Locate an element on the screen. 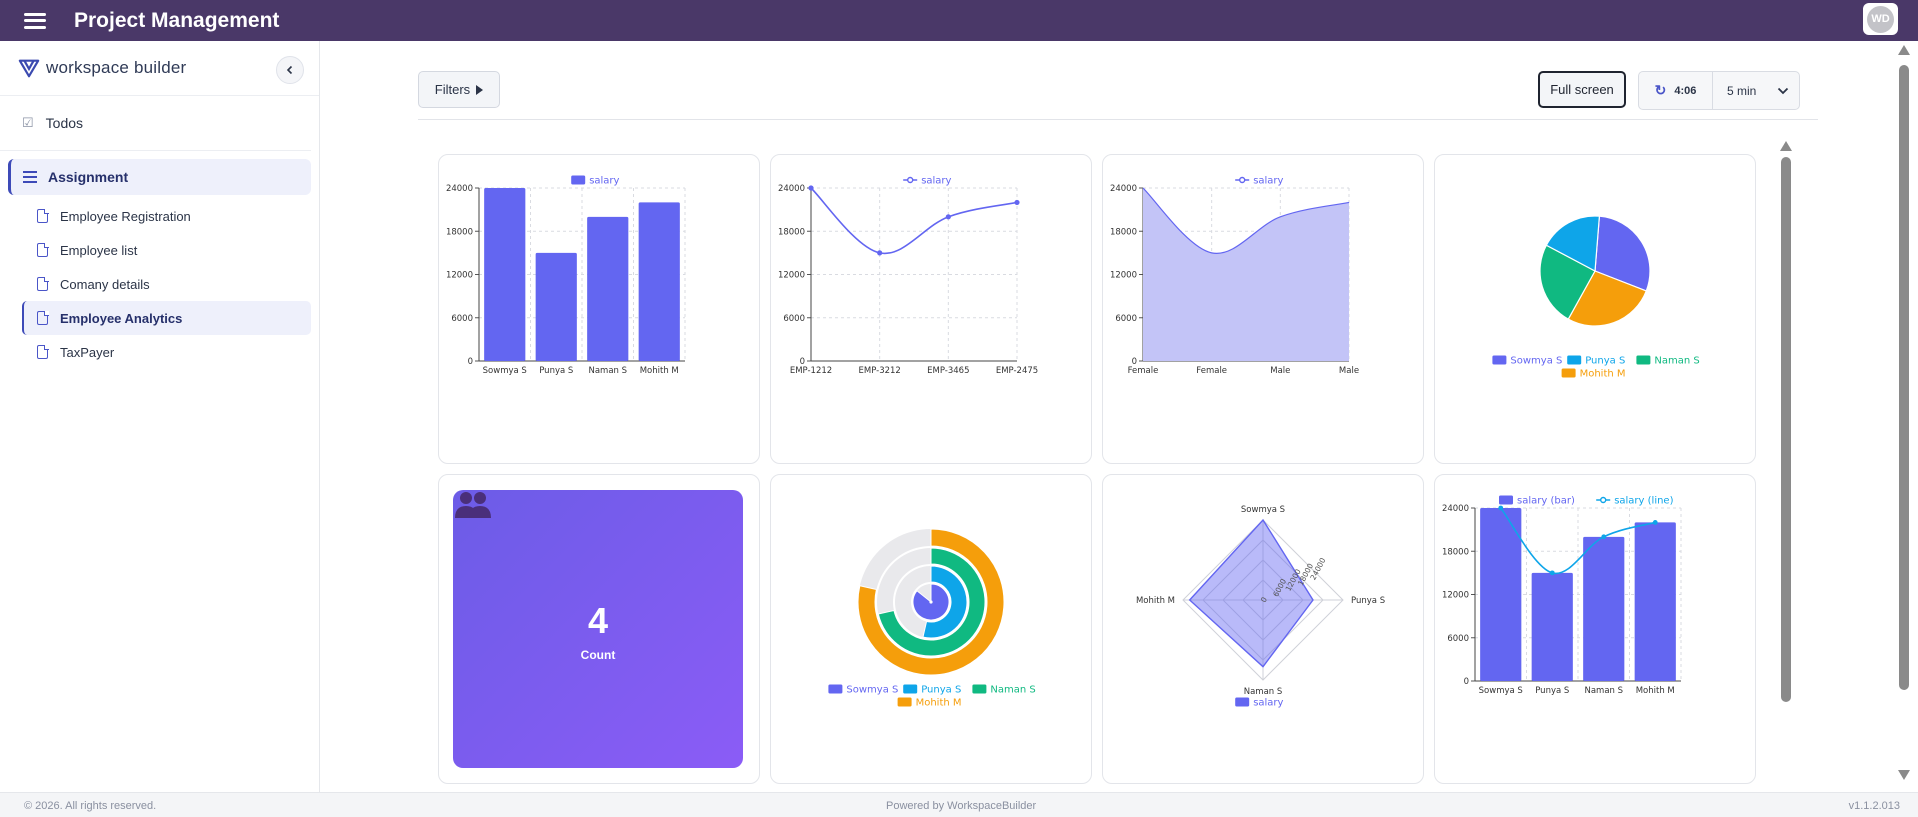  legend-label: Naman S is located at coordinates (1012, 690).